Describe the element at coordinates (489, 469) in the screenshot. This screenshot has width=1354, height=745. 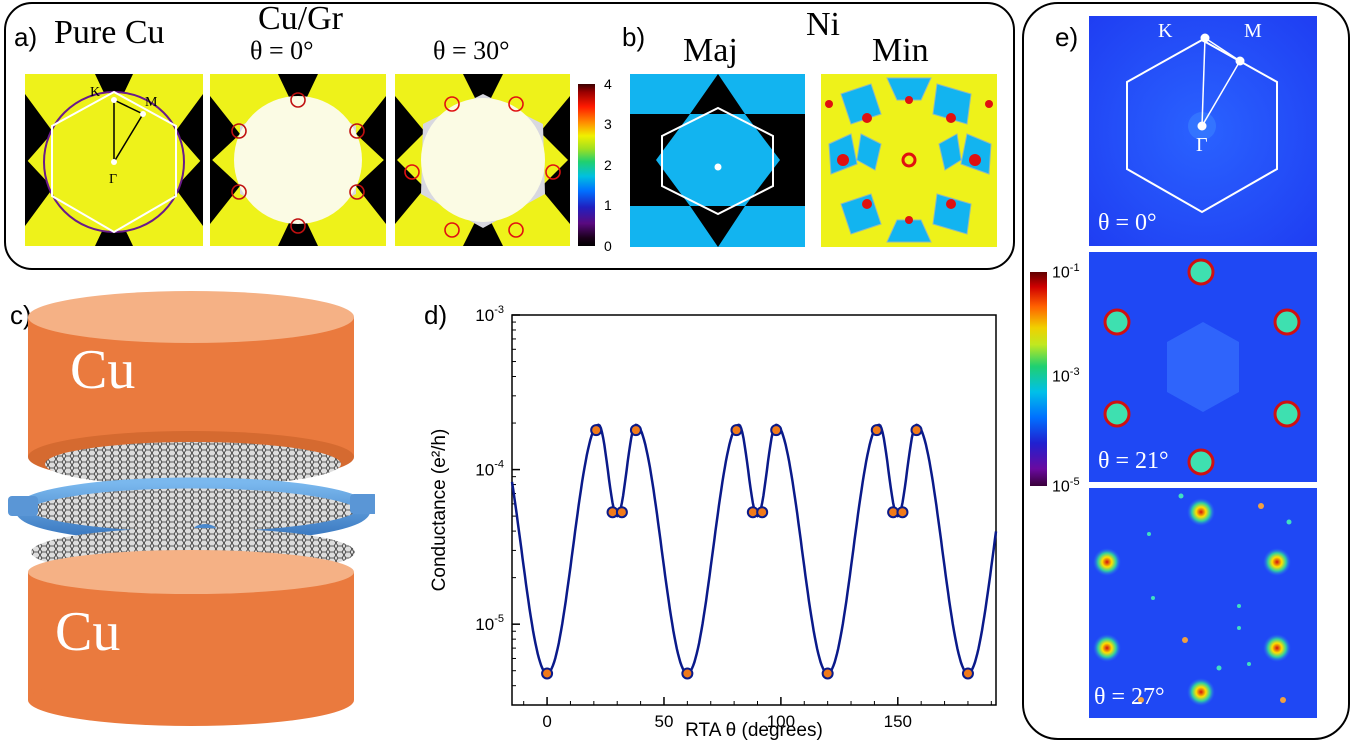
I see `y-tick-label: 10⁻⁴` at that location.